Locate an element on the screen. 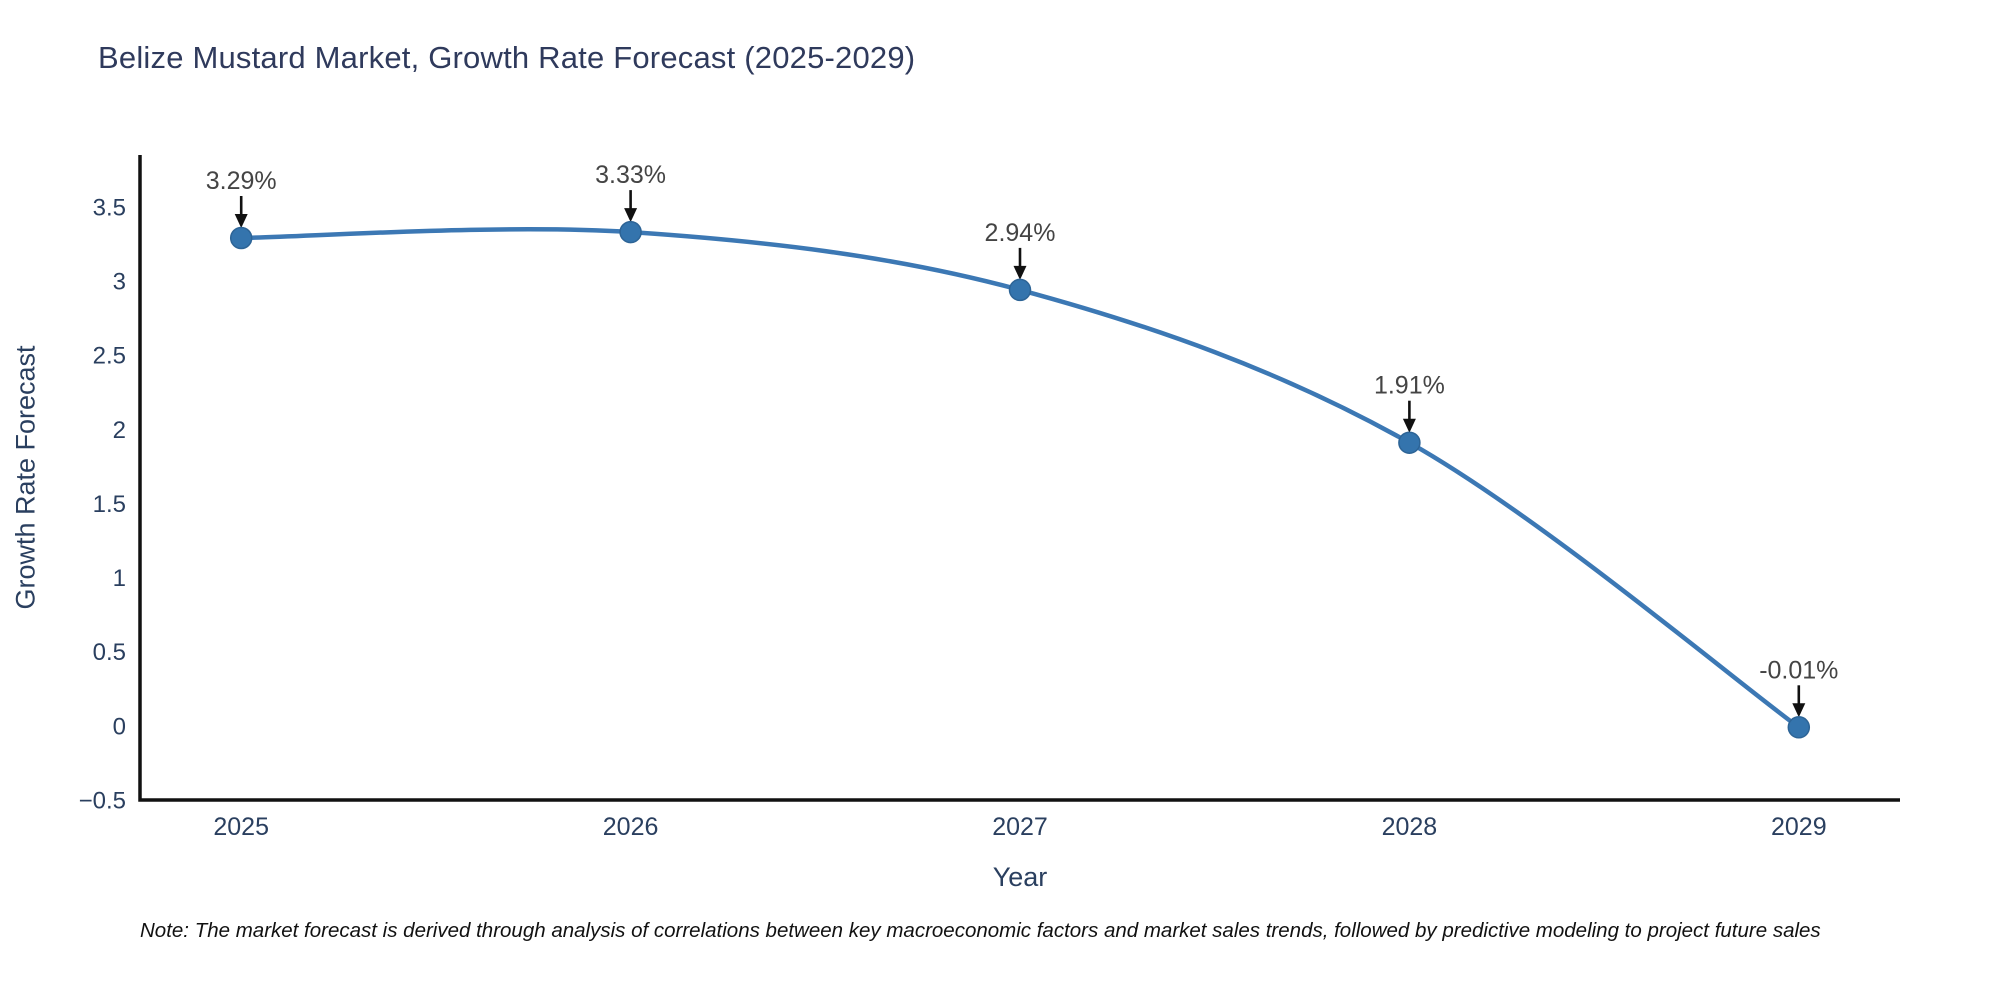  y-tick-label: 0.5 is located at coordinates (109, 652).